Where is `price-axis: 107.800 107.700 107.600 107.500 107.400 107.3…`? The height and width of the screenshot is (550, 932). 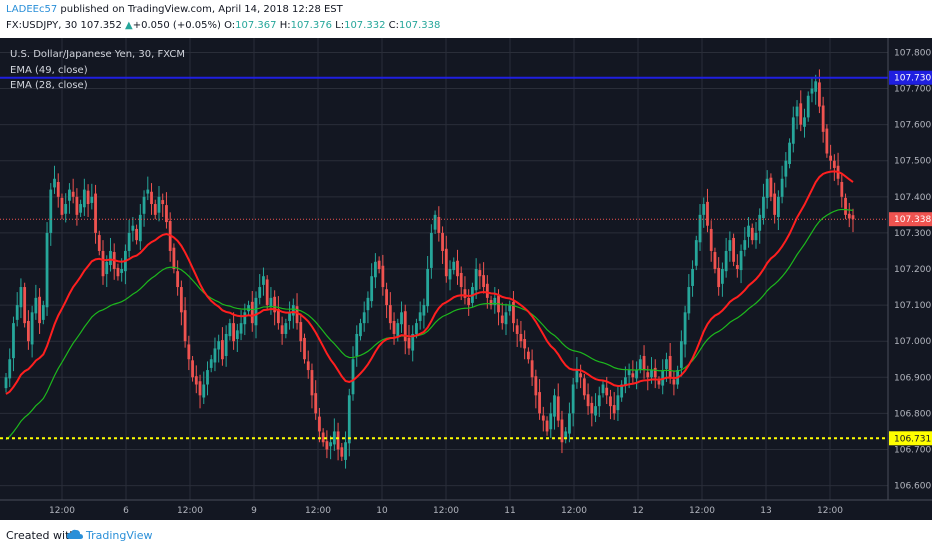
price-axis: 107.800 107.700 107.600 107.500 107.400 107.3… is located at coordinates (912, 269).